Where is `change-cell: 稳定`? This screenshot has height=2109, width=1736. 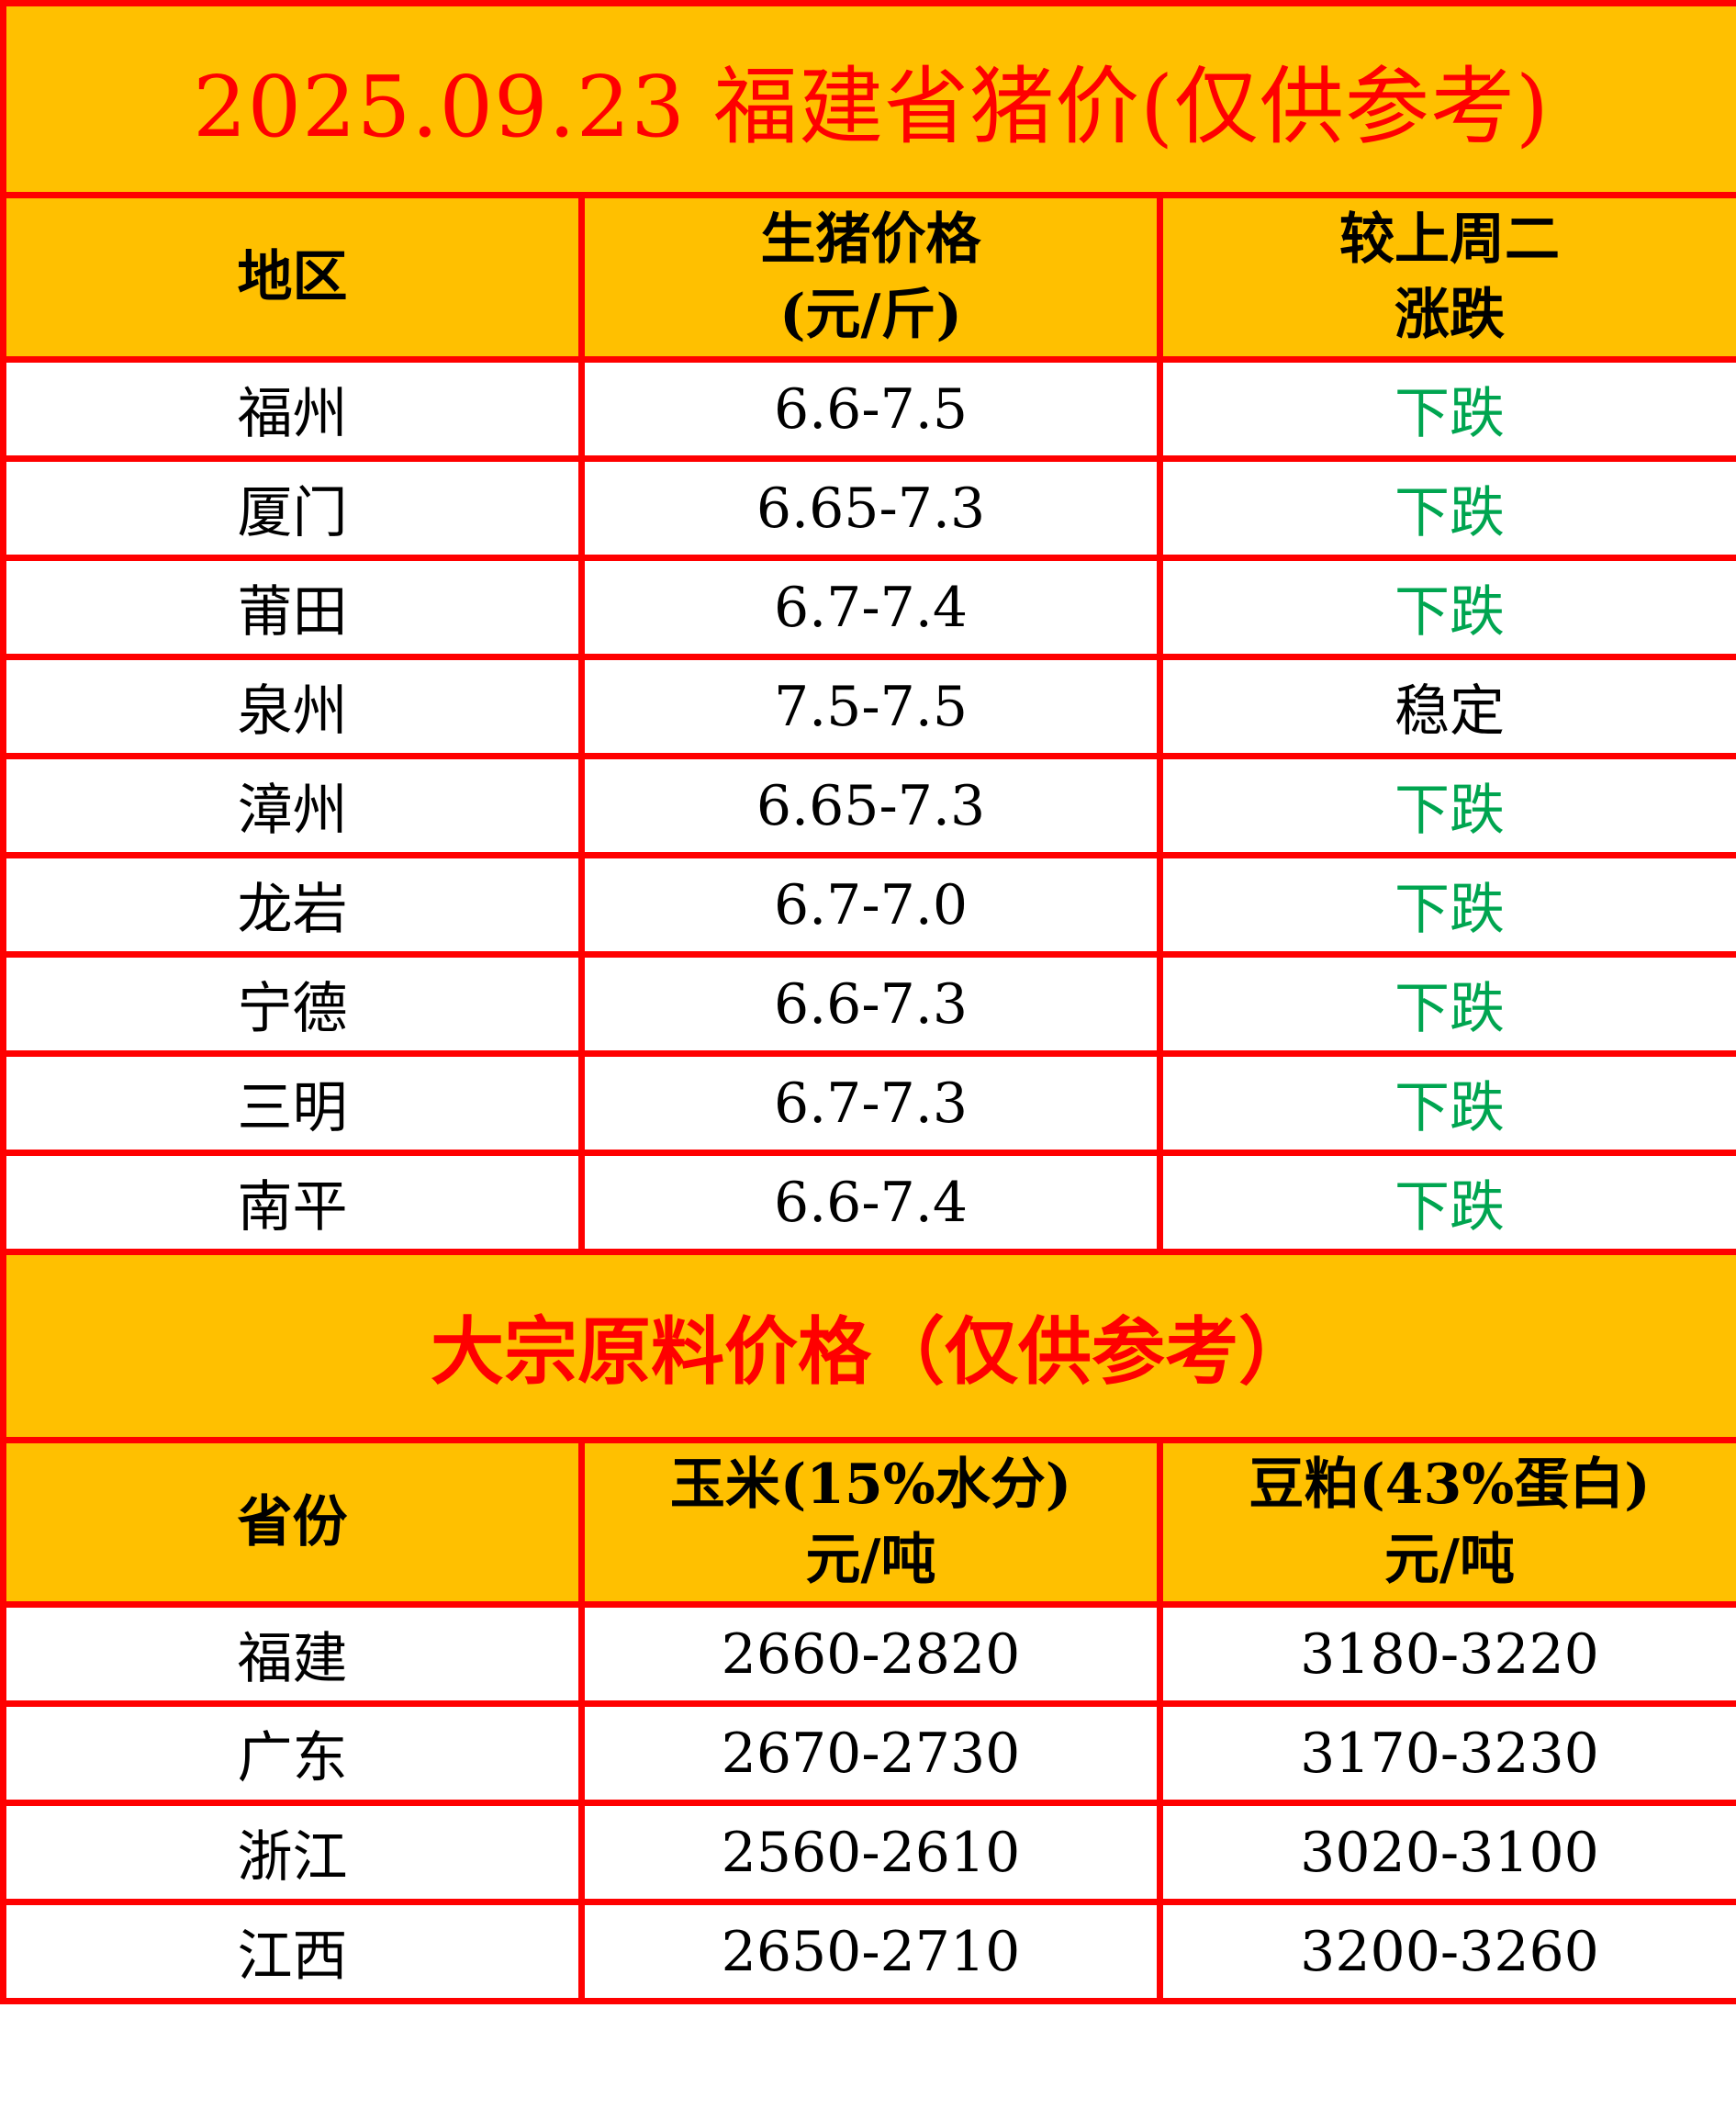
change-cell: 稳定 is located at coordinates (1446, 706).